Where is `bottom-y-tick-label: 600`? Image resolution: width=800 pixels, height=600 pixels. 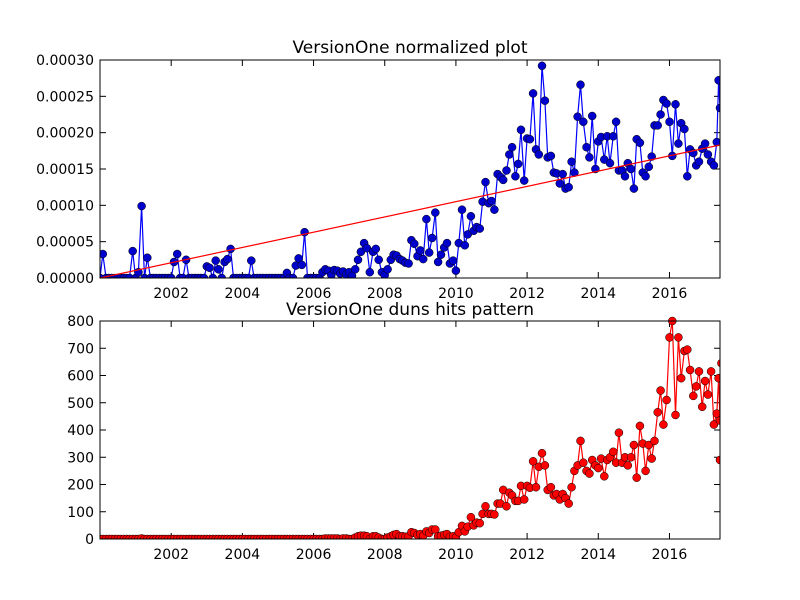
bottom-y-tick-label: 600 is located at coordinates (80, 377).